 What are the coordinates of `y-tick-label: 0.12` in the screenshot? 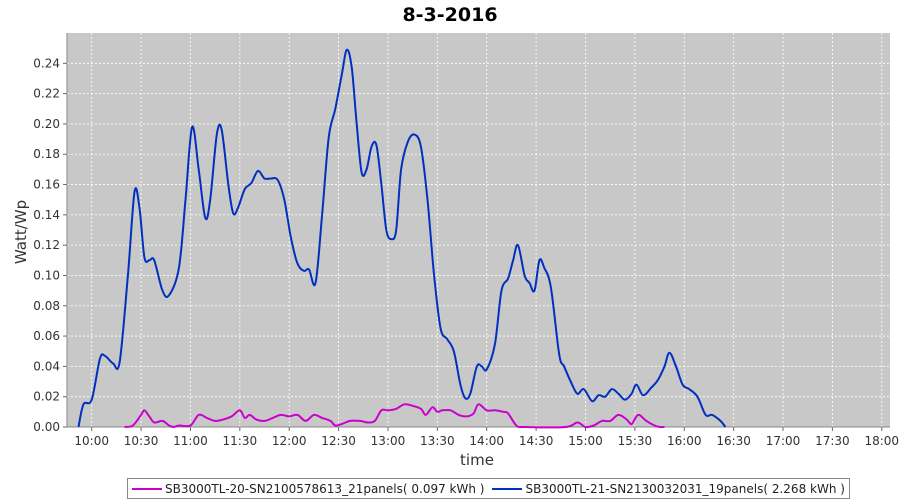 It's located at (46, 245).